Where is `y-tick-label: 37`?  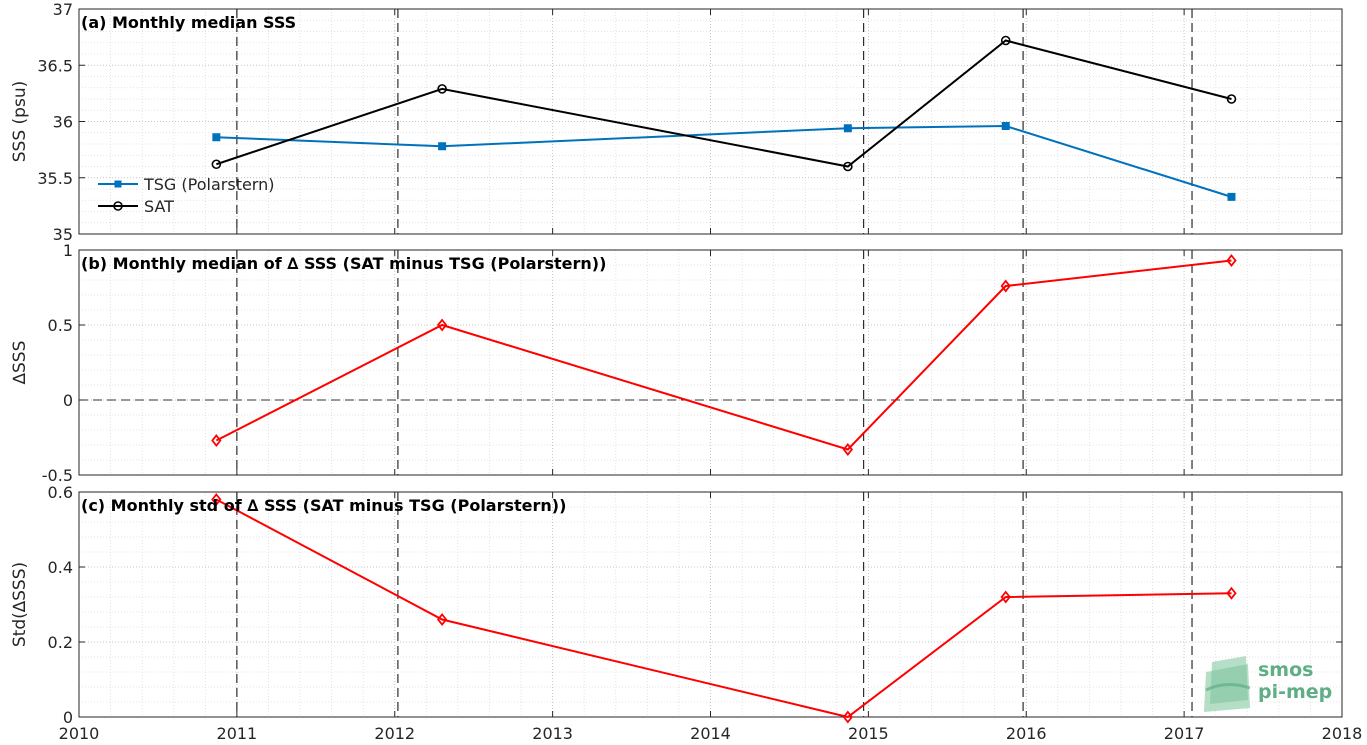 y-tick-label: 37 is located at coordinates (63, 9).